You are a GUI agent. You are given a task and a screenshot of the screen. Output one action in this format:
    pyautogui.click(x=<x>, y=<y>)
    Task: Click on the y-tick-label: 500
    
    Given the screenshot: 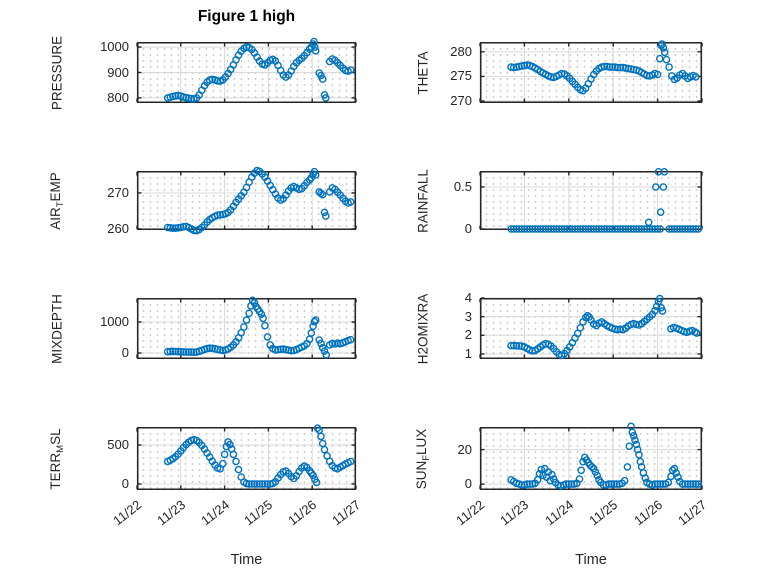 What is the action you would take?
    pyautogui.click(x=118, y=444)
    